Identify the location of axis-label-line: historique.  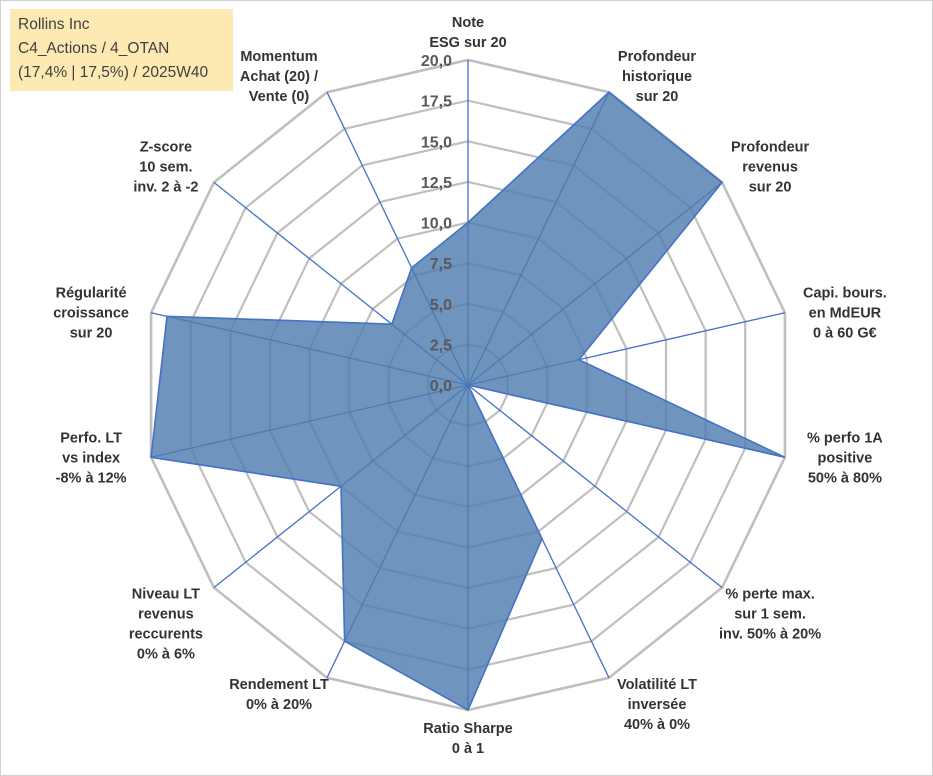
(657, 77).